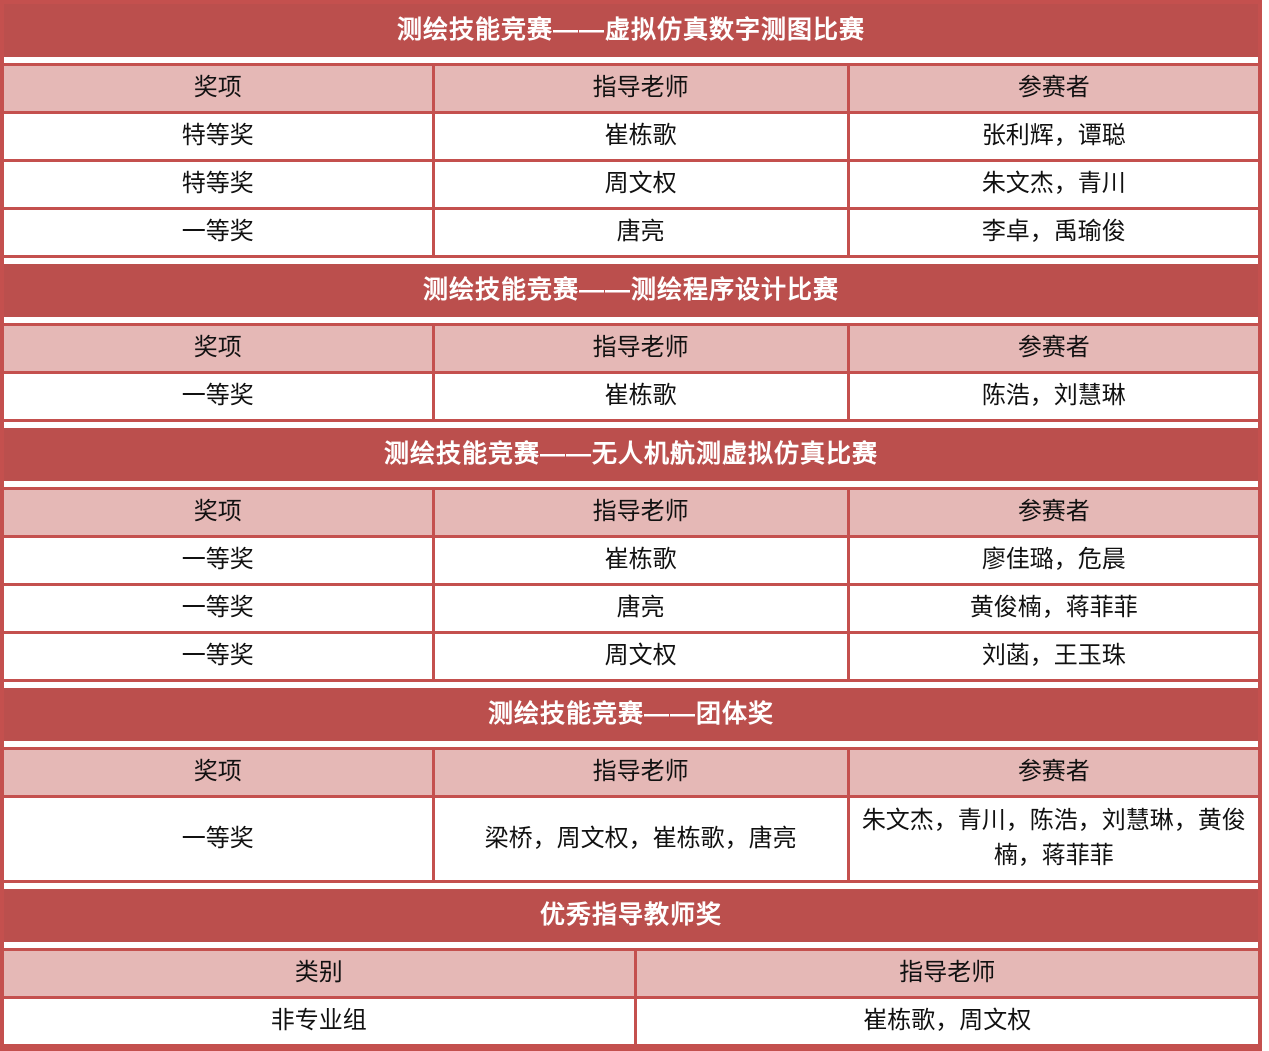 The image size is (1269, 1051). I want to click on participants-cell: 陈浩，刘慧琳, so click(1052, 396).